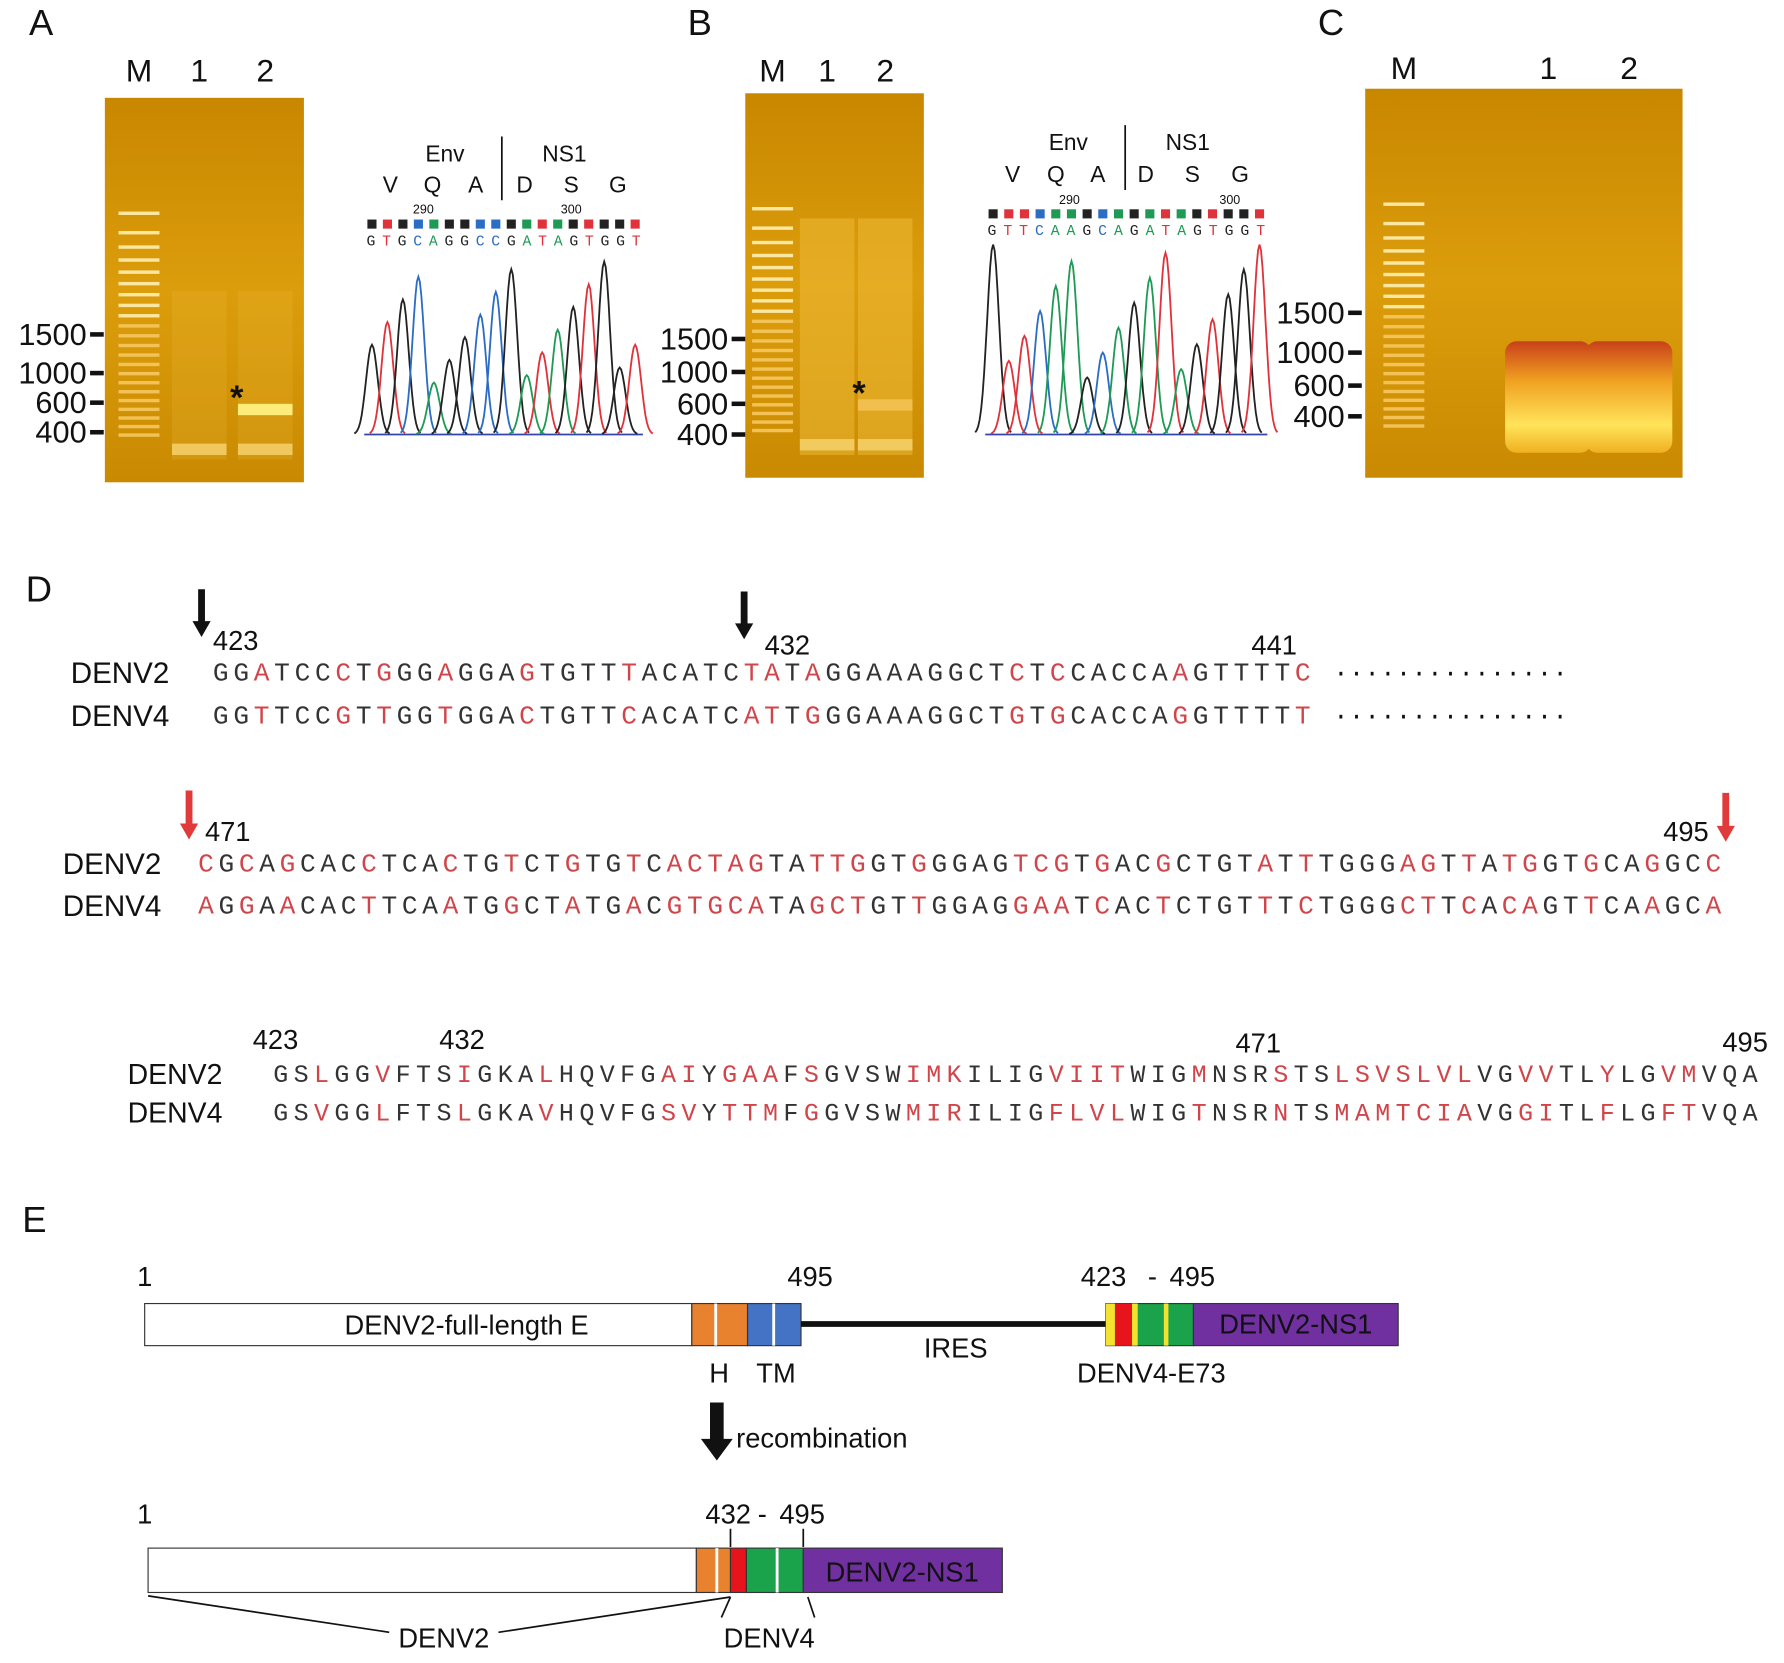 The height and width of the screenshot is (1663, 1784). Describe the element at coordinates (1069, 200) in the screenshot. I see `base-position: 290` at that location.